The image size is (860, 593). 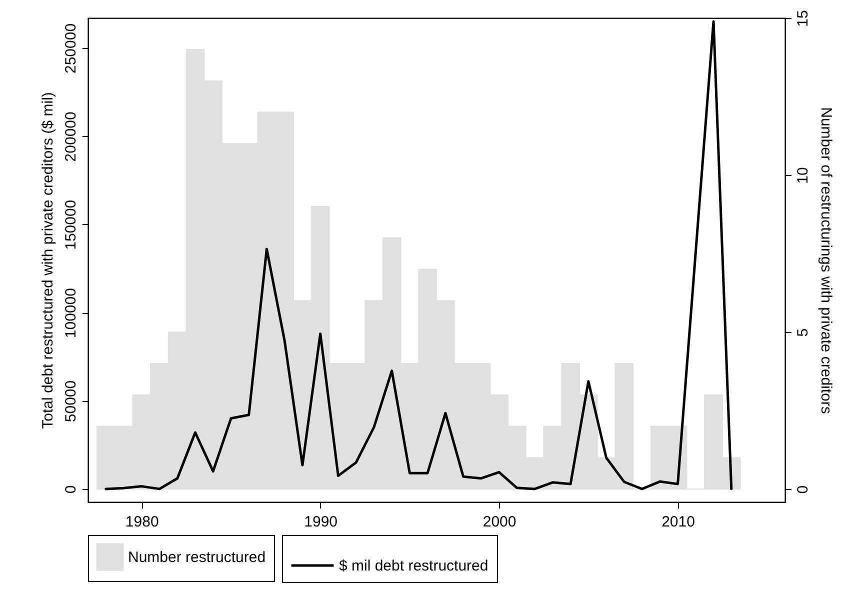 I want to click on y-tick-label: 150000, so click(x=71, y=225).